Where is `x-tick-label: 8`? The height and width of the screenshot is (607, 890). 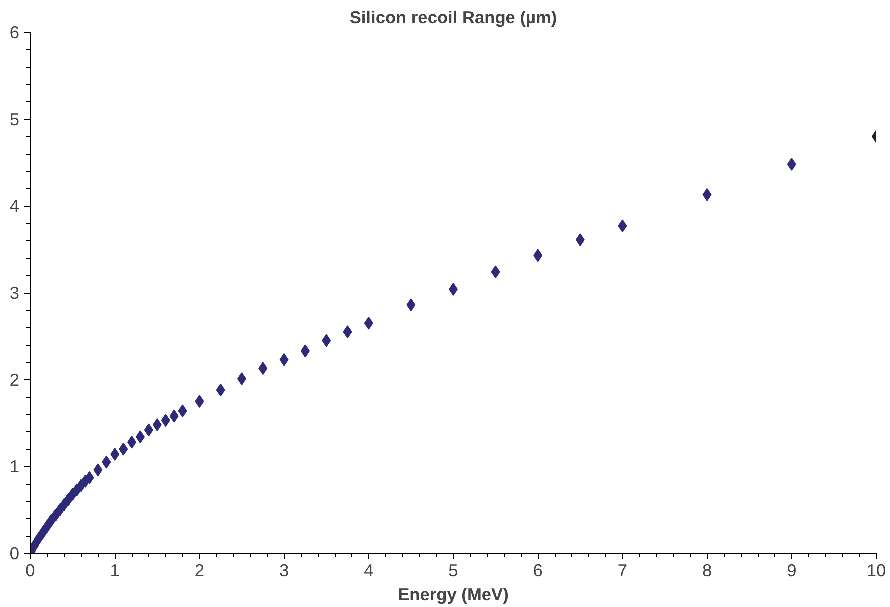 x-tick-label: 8 is located at coordinates (707, 570).